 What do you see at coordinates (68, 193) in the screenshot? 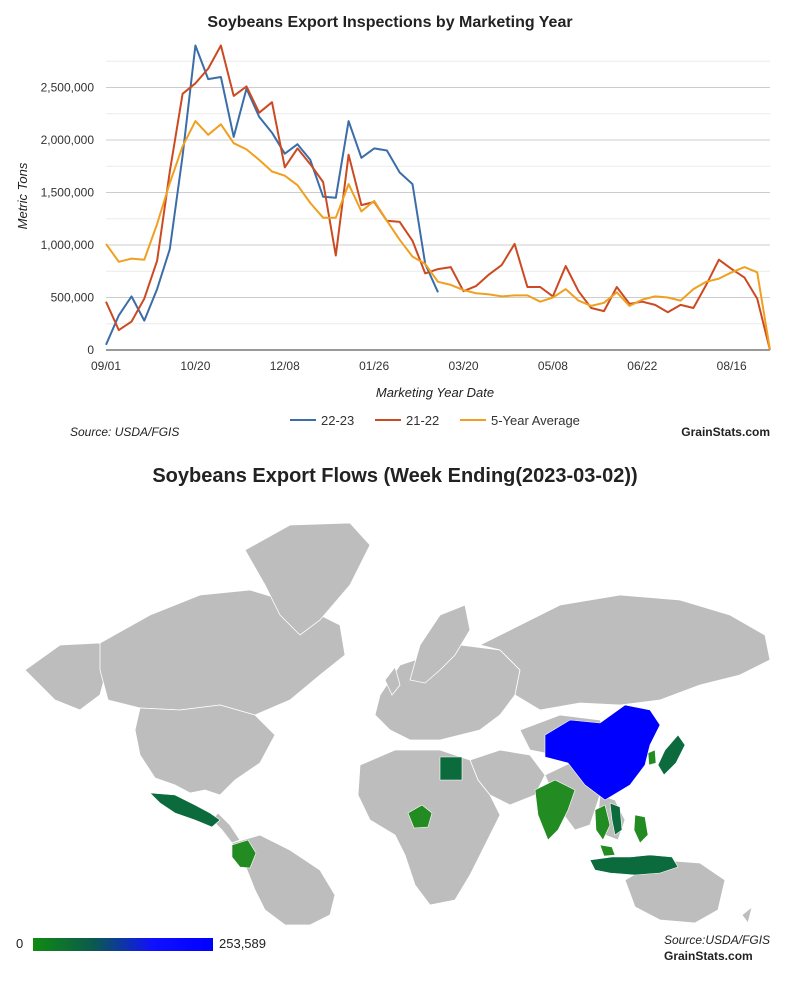
I see `y-tick-label: 1,500,000` at bounding box center [68, 193].